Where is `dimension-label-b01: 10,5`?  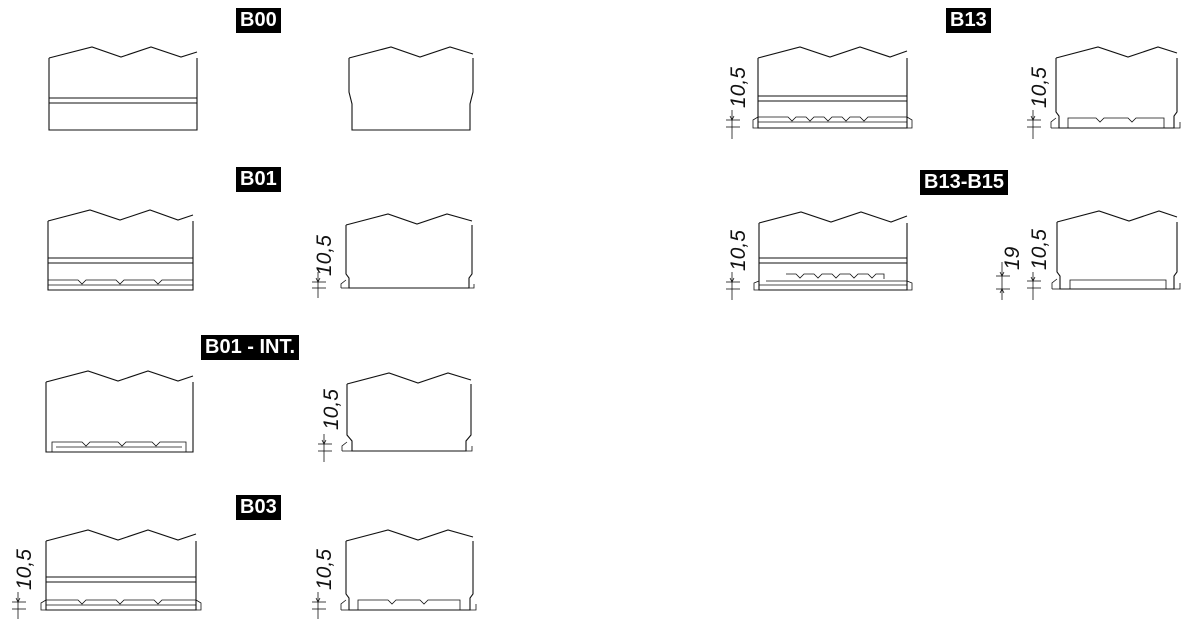 dimension-label-b01: 10,5 is located at coordinates (324, 255).